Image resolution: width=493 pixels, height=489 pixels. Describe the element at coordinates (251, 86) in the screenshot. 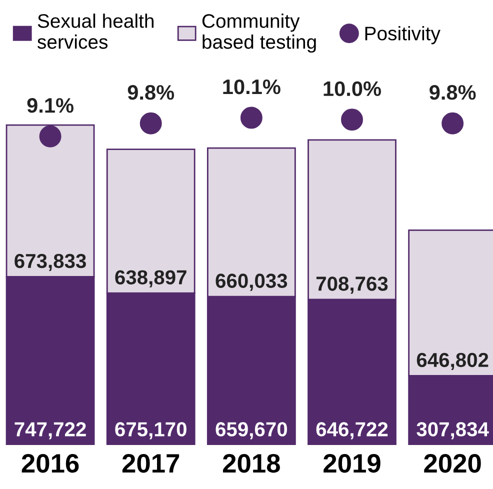

I see `data-label: 10.1%` at that location.